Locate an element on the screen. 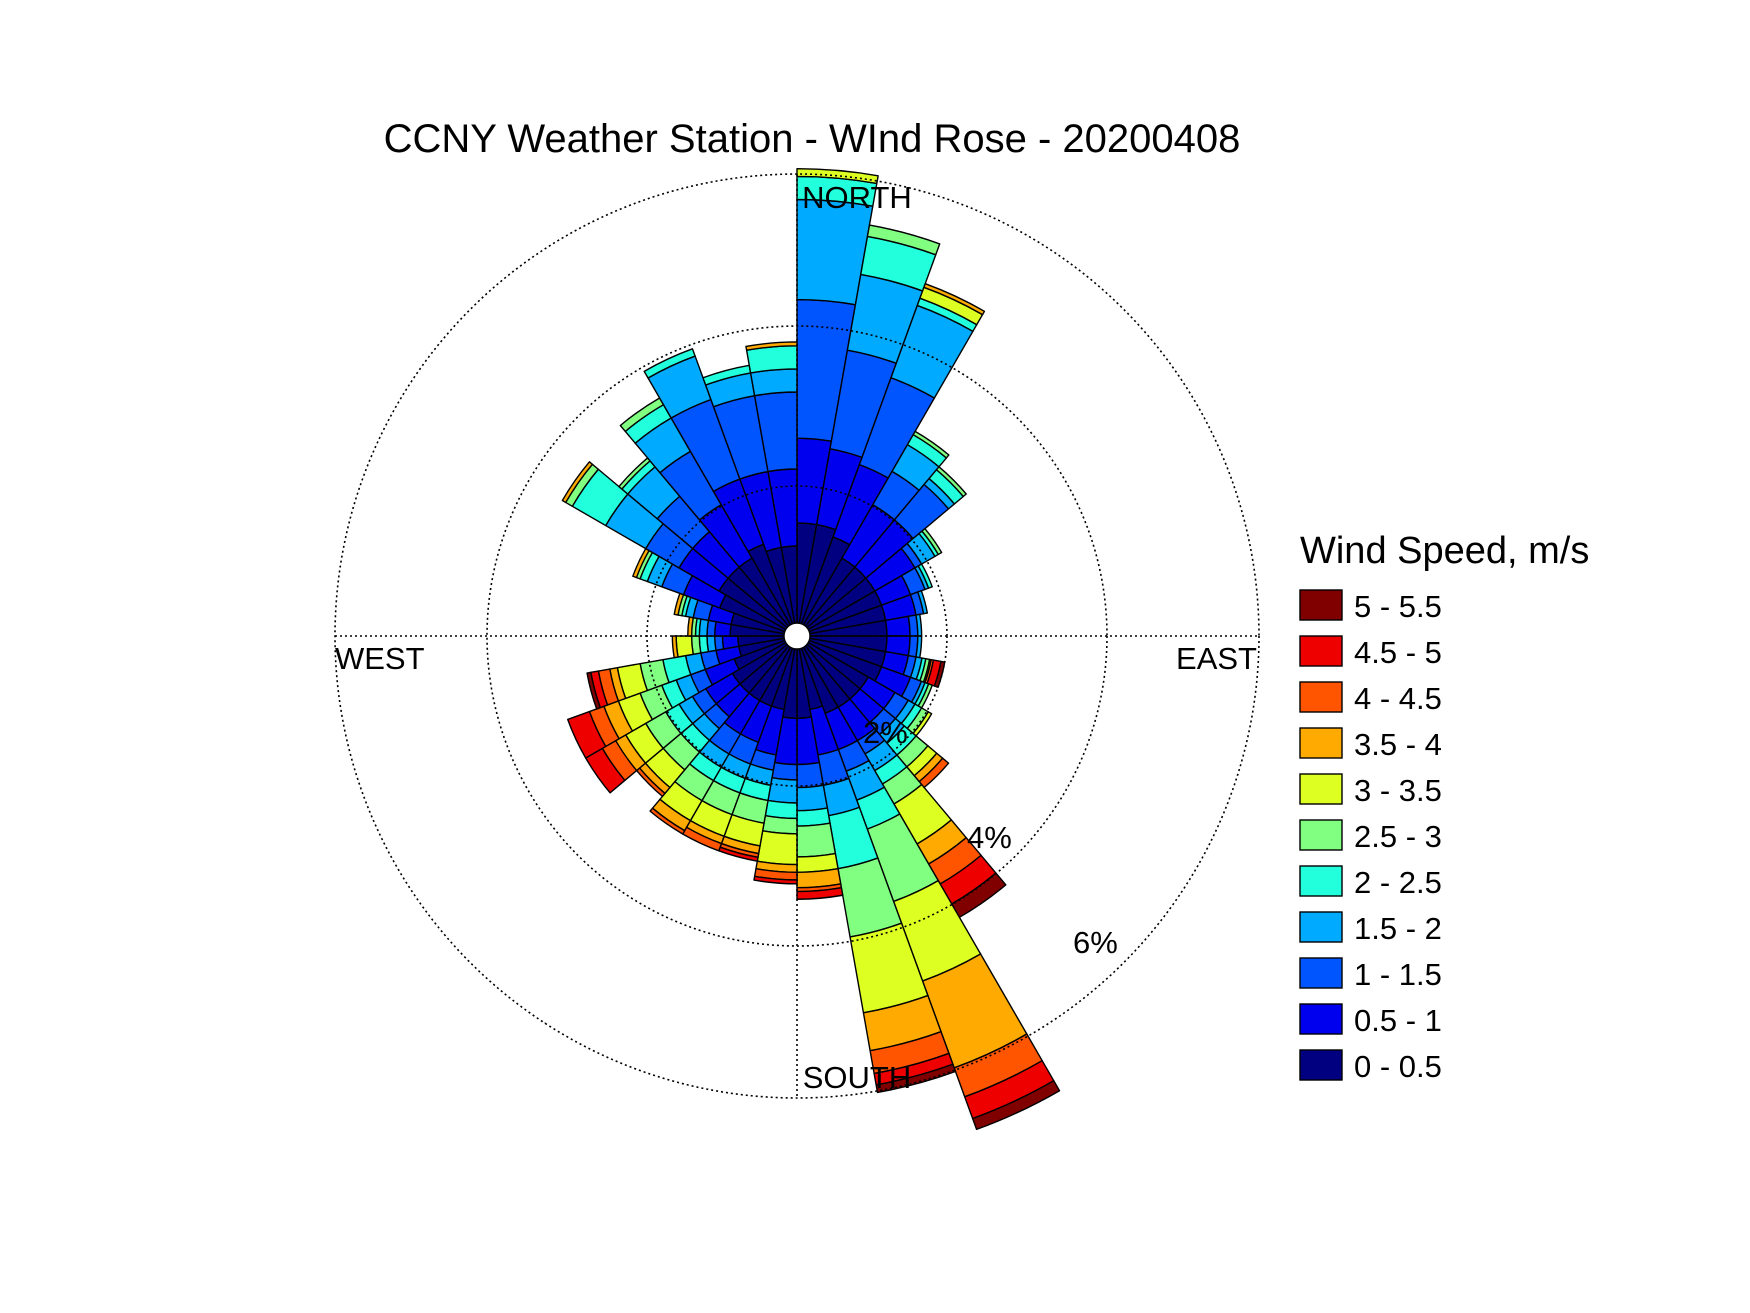 This screenshot has width=1750, height=1313. legend-item: 4.5 - 5 is located at coordinates (1370, 652).